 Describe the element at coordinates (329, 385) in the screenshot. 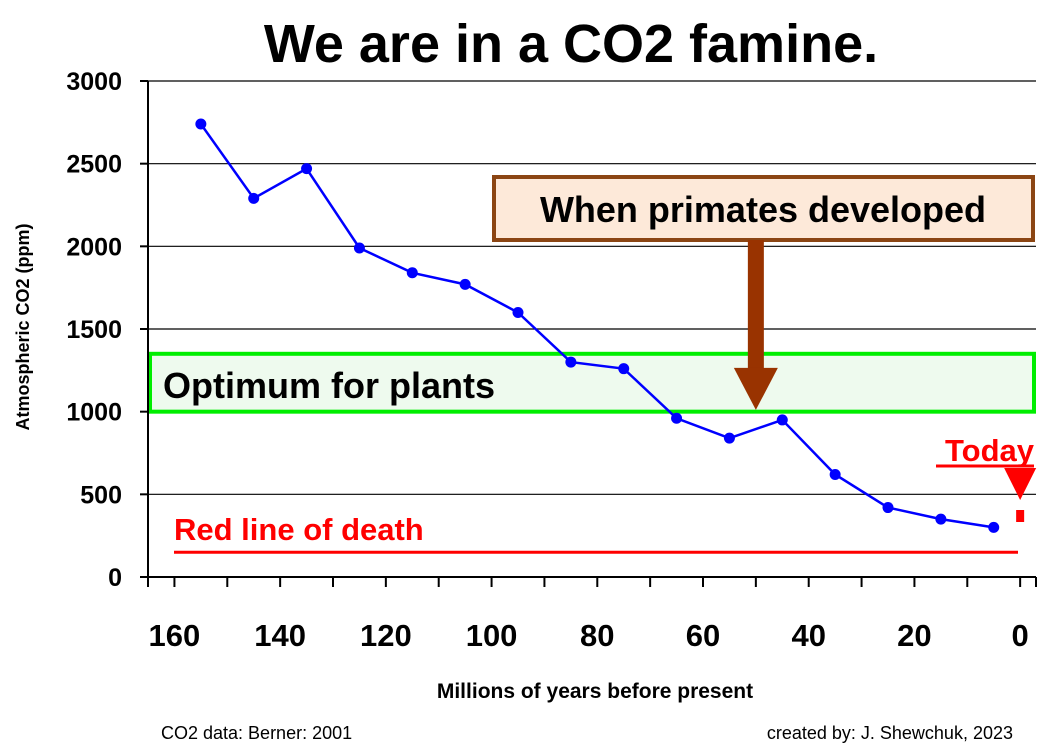

I see `optimum-label: Optimum for plants` at that location.